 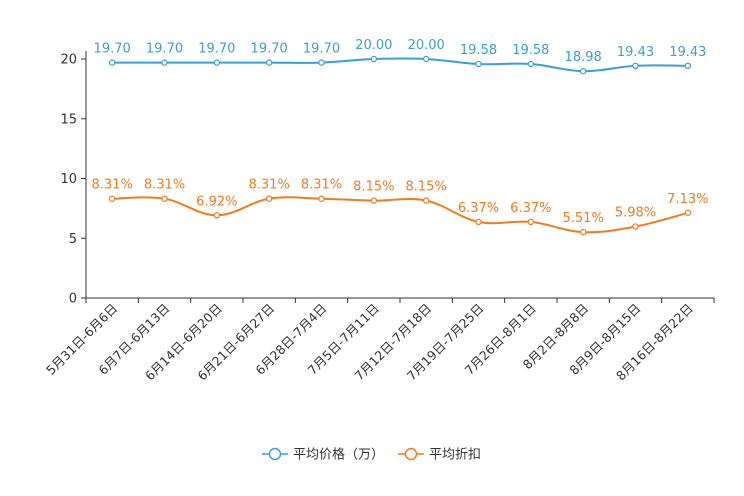 What do you see at coordinates (73, 239) in the screenshot?
I see `y-tick-label: 5` at bounding box center [73, 239].